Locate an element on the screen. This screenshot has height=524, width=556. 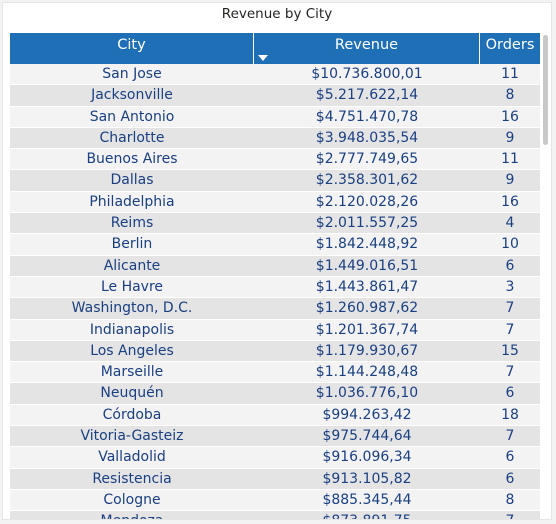
cell-city: Reims is located at coordinates (132, 223).